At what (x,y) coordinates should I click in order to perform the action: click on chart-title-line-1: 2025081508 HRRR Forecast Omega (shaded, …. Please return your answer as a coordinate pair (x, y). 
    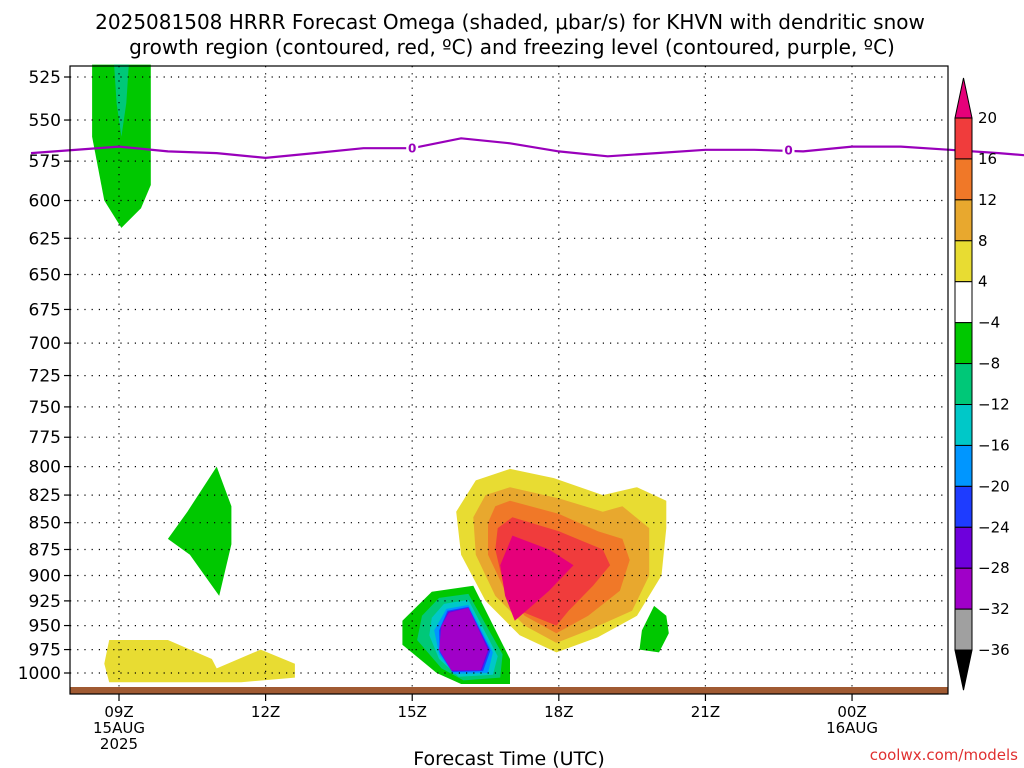
    Looking at the image, I should click on (510, 22).